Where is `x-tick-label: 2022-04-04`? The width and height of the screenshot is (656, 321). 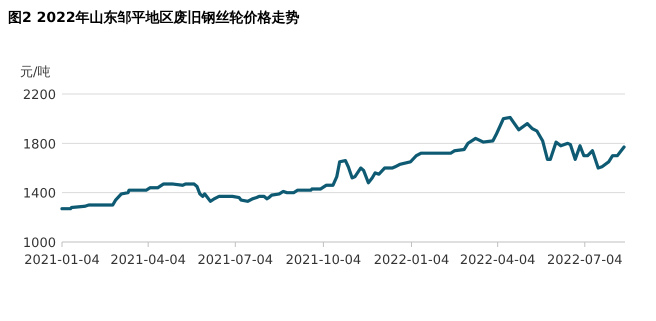
x-tick-label: 2022-04-04 is located at coordinates (498, 260).